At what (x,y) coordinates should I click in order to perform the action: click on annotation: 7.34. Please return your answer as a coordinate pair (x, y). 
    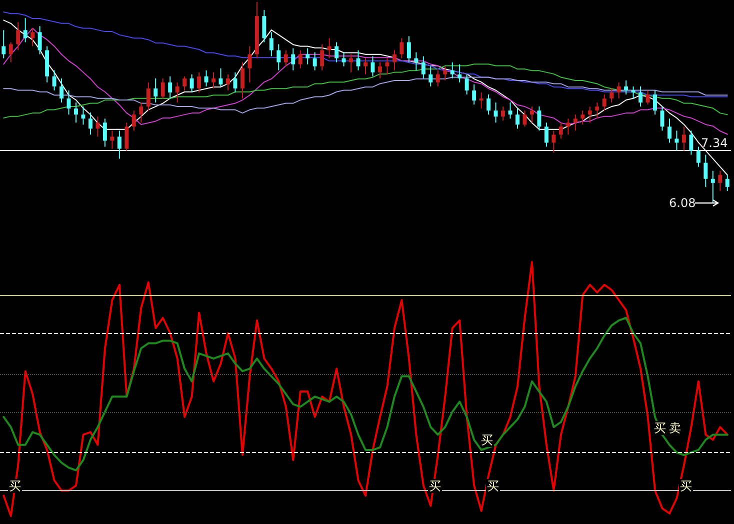
    Looking at the image, I should click on (714, 143).